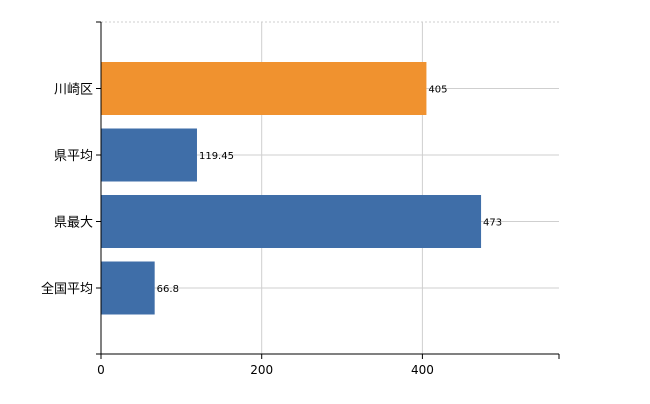 The image size is (650, 404). What do you see at coordinates (73, 156) in the screenshot?
I see `category-label: 県平均` at bounding box center [73, 156].